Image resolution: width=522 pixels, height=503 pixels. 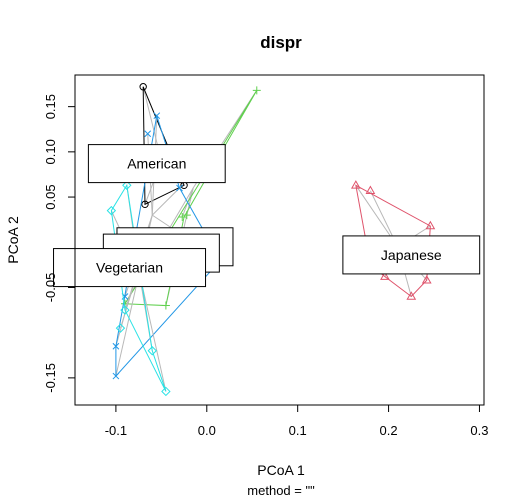 I want to click on y-tick-label: 0.10, so click(x=50, y=151).